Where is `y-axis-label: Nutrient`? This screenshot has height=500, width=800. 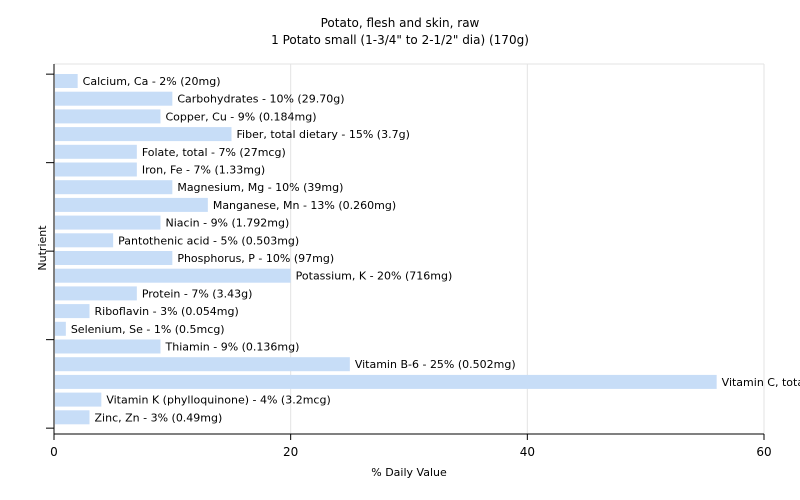
y-axis-label: Nutrient is located at coordinates (42, 248).